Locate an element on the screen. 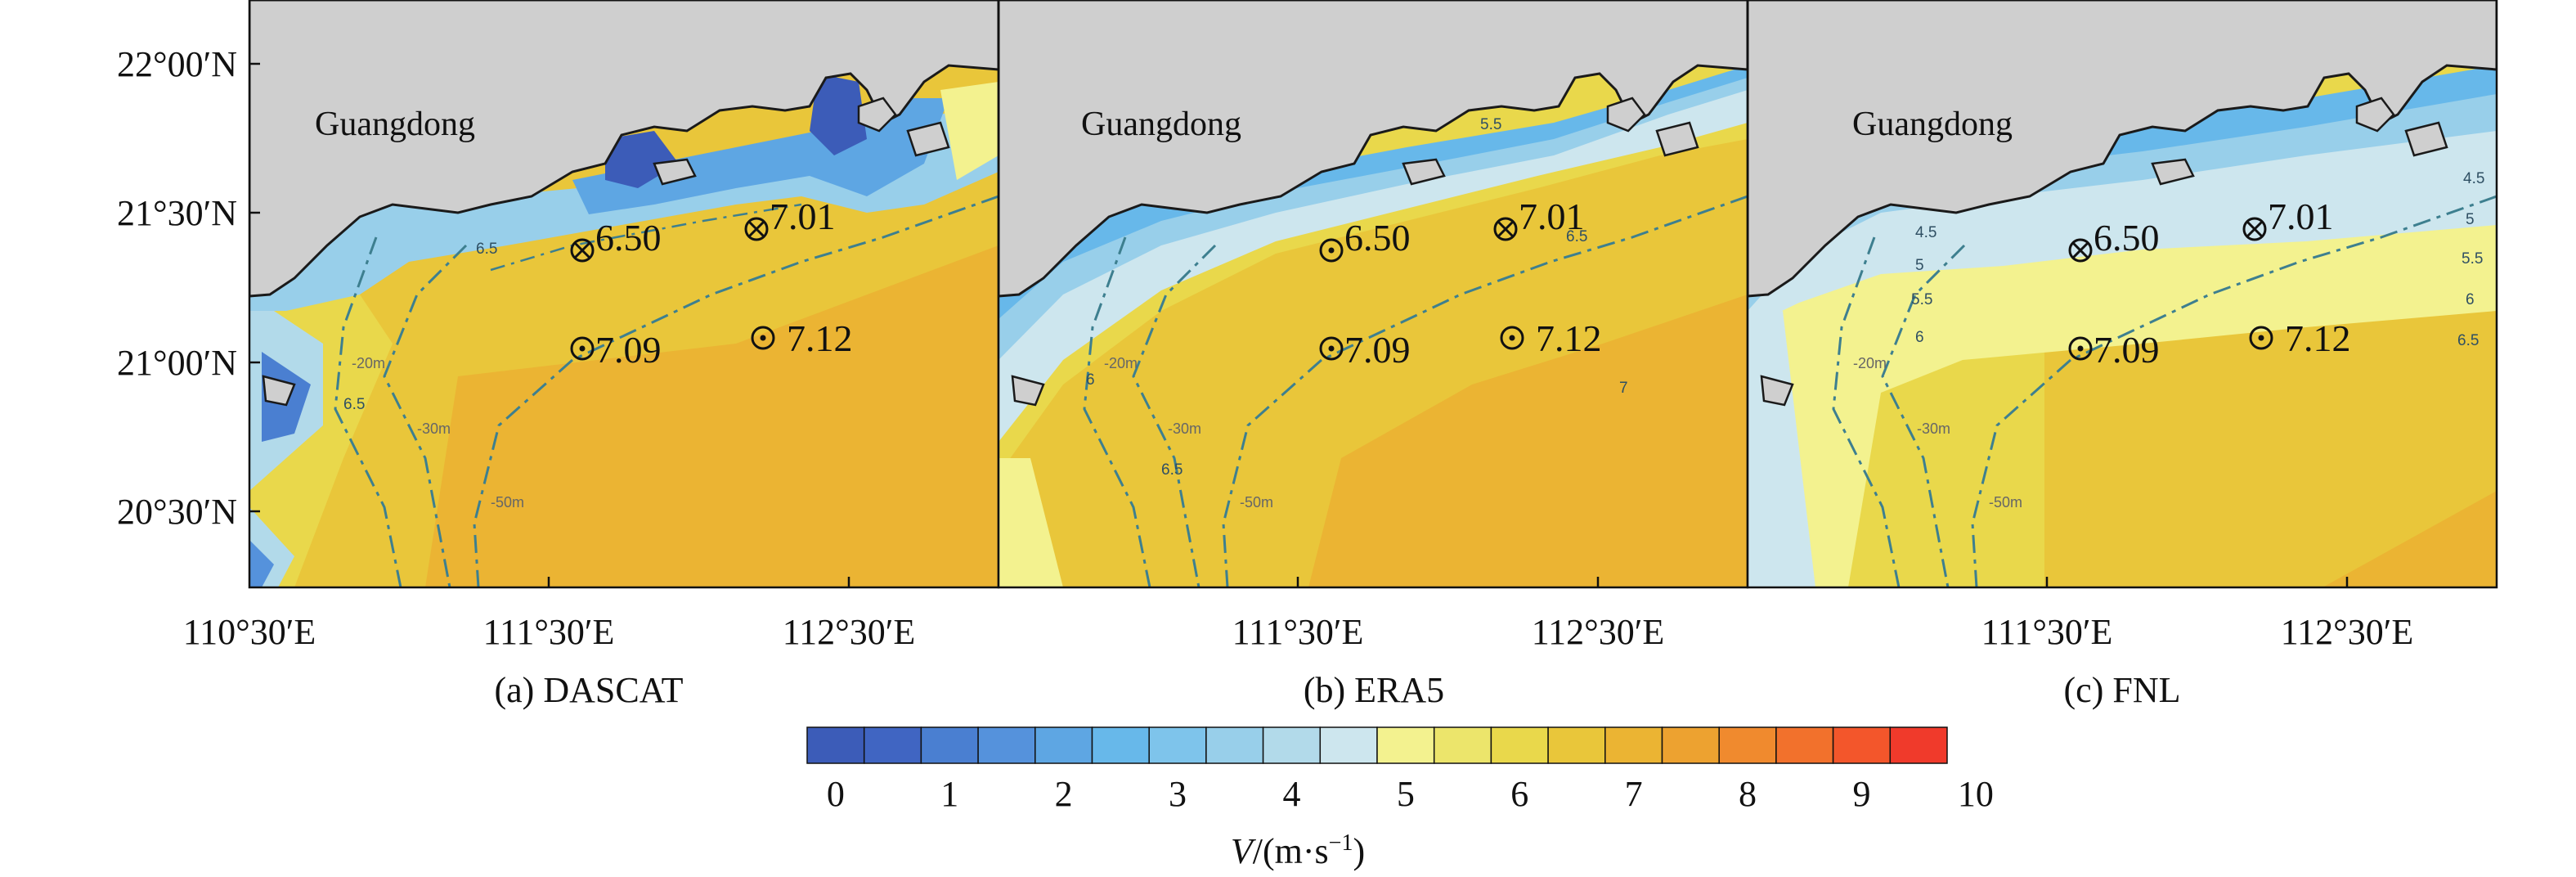  lat-tick-2: 21°30′N is located at coordinates (177, 213).